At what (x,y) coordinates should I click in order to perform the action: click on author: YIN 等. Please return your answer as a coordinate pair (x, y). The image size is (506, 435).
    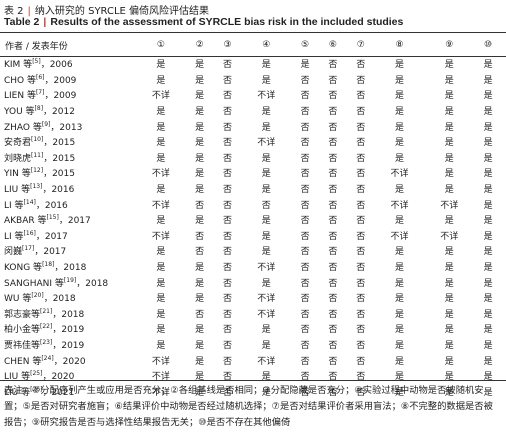
    Looking at the image, I should click on (17, 174).